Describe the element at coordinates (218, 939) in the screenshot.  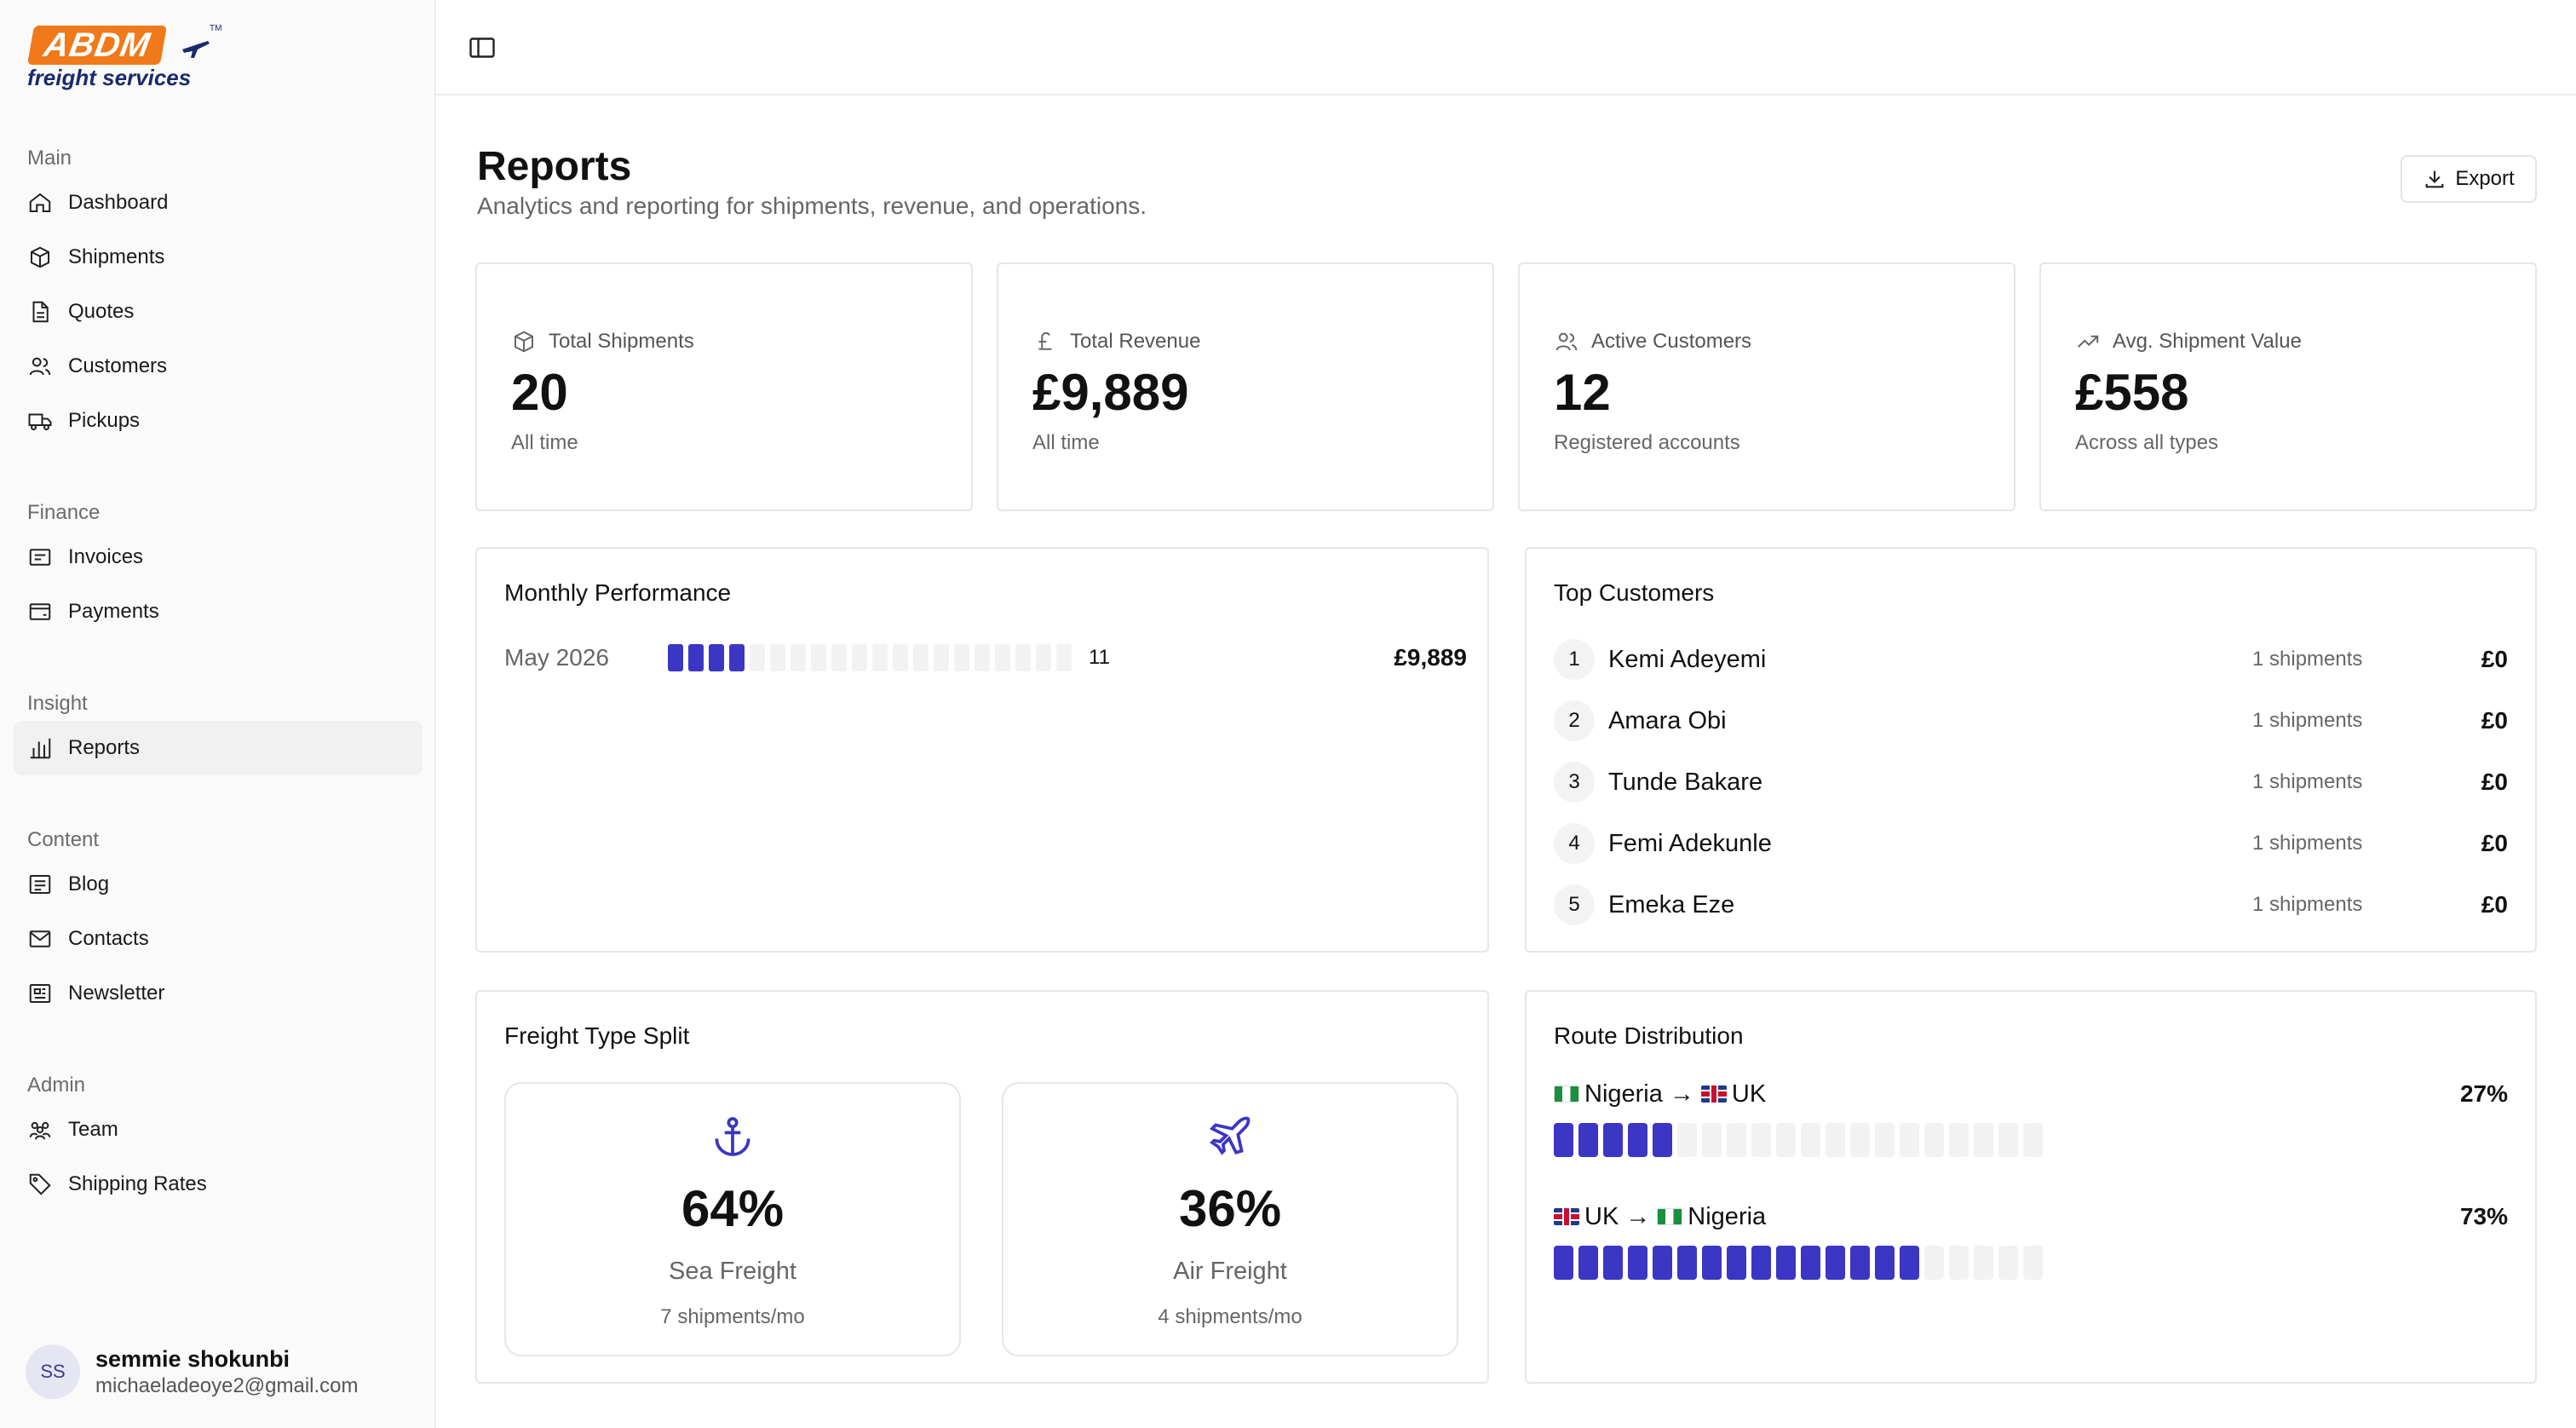
I see `sidebar-item-contacts: Contacts` at that location.